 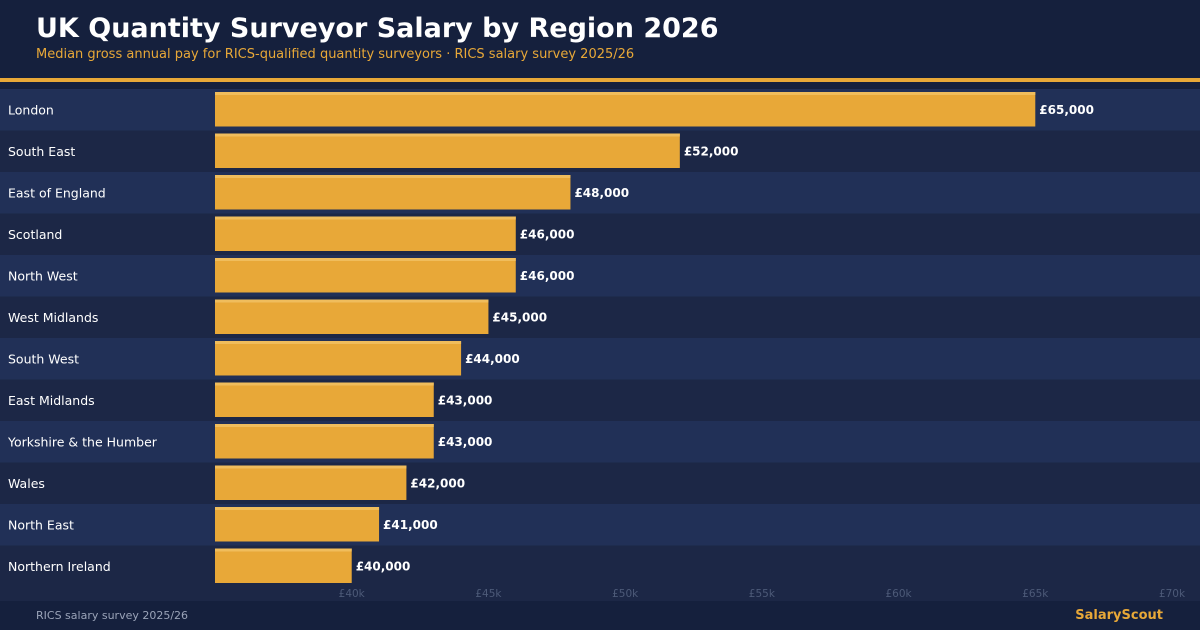 I want to click on category-label: East Midlands, so click(x=51, y=400).